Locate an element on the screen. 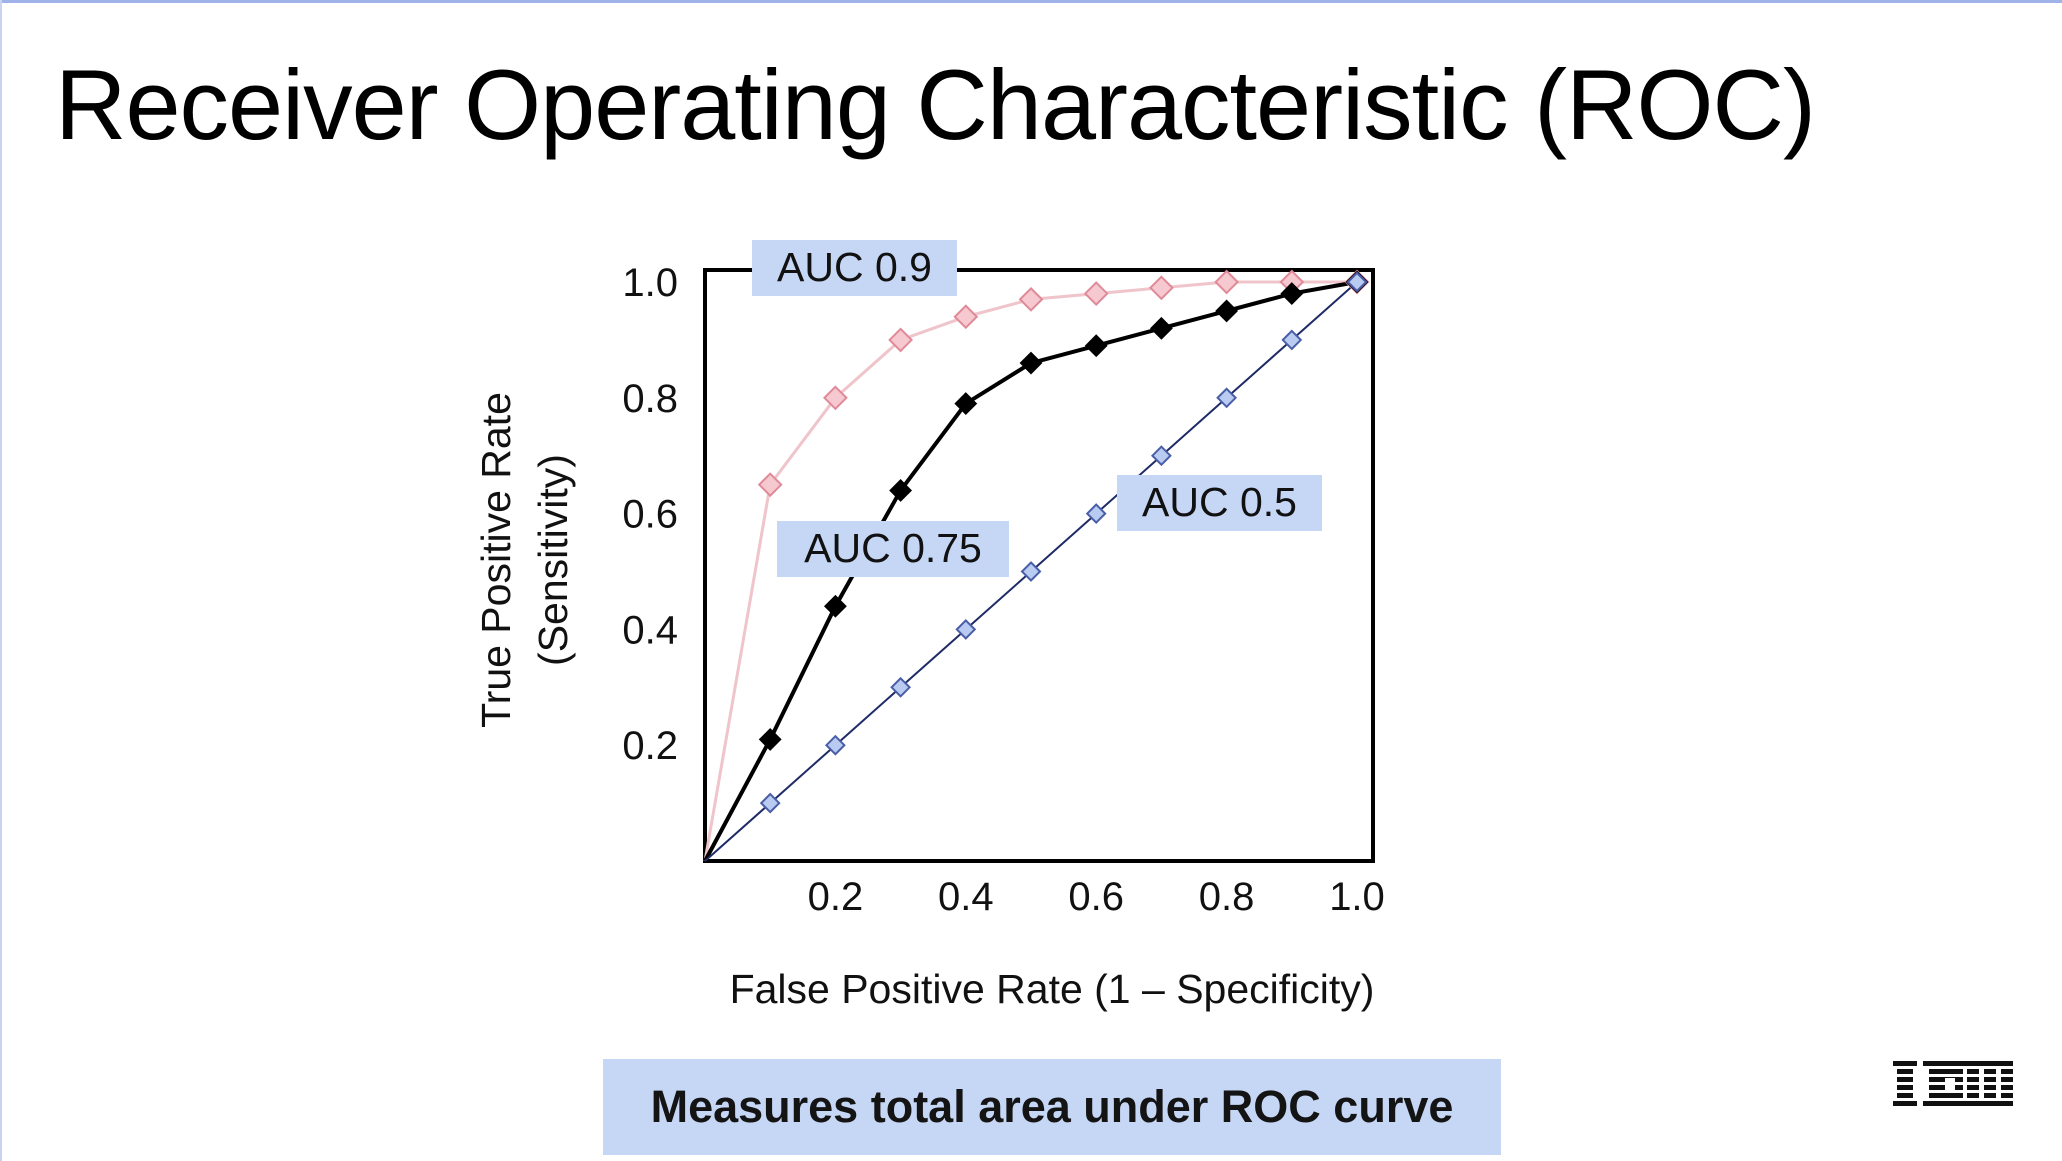 The height and width of the screenshot is (1161, 2062). caption-text: Measures total area under ROC curve is located at coordinates (1052, 1106).